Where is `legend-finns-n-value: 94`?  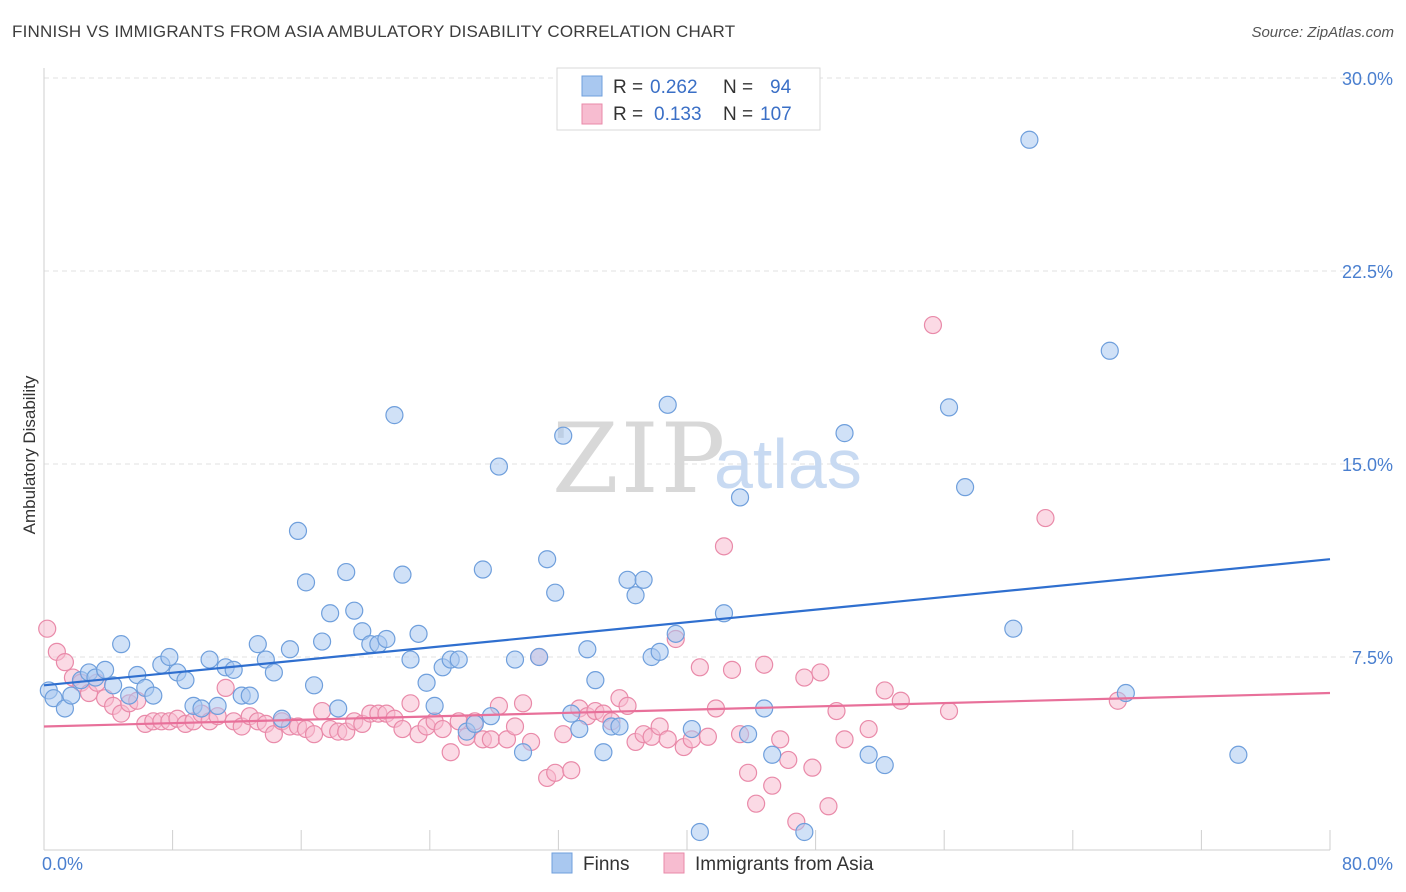 legend-finns-n-value: 94 is located at coordinates (781, 87).